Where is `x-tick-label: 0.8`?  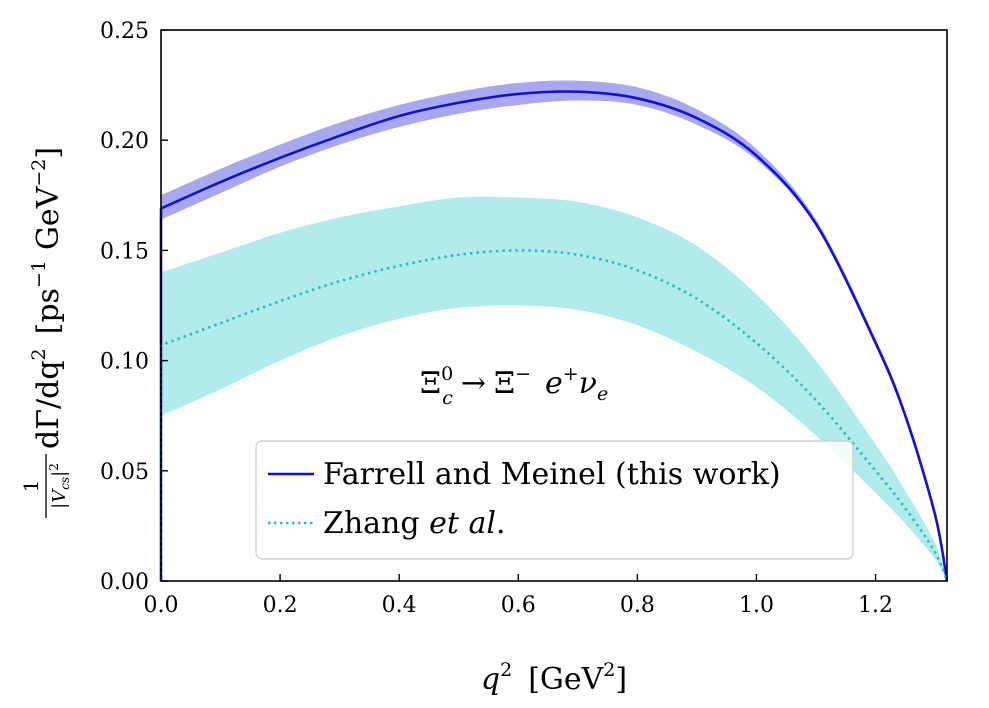
x-tick-label: 0.8 is located at coordinates (637, 605).